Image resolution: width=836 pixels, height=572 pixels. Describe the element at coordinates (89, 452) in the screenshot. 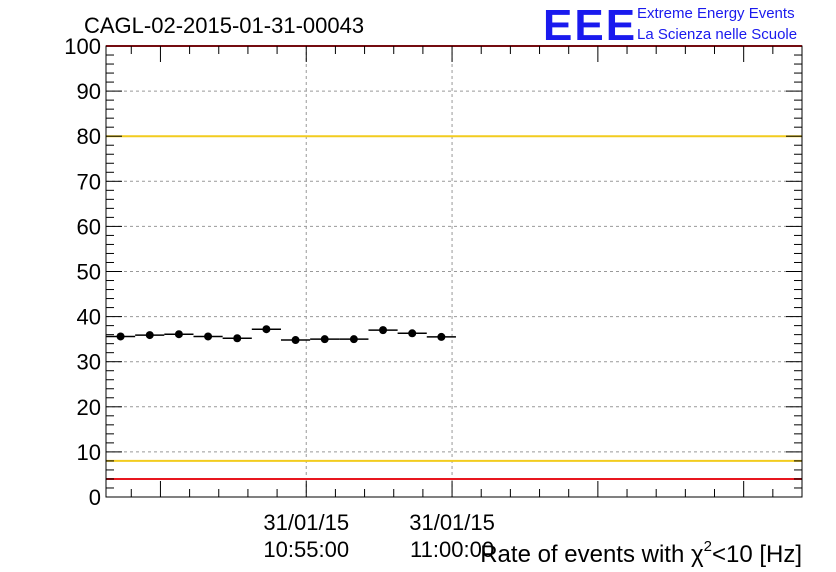

I see `y-tick-label: 10` at that location.